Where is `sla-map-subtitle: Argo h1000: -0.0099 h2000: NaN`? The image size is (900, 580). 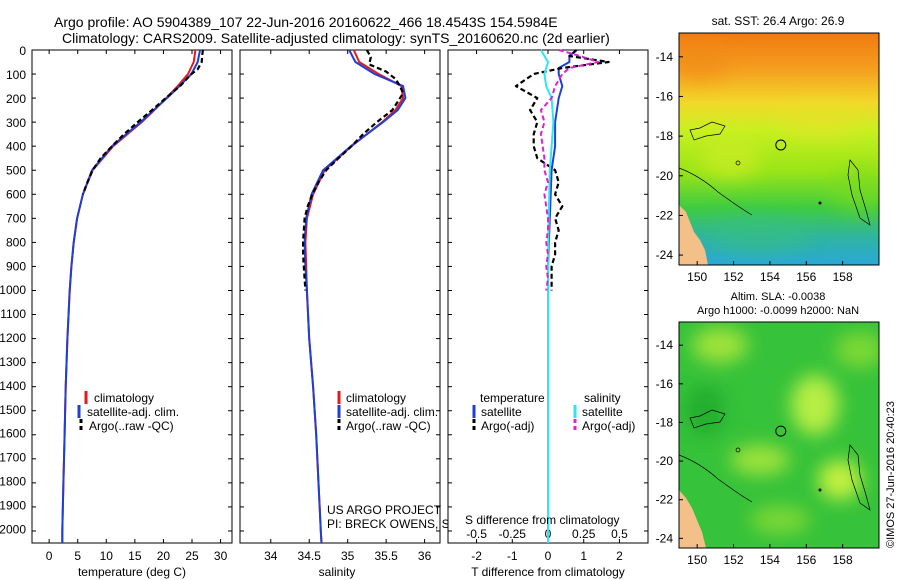 sla-map-subtitle: Argo h1000: -0.0099 h2000: NaN is located at coordinates (778, 311).